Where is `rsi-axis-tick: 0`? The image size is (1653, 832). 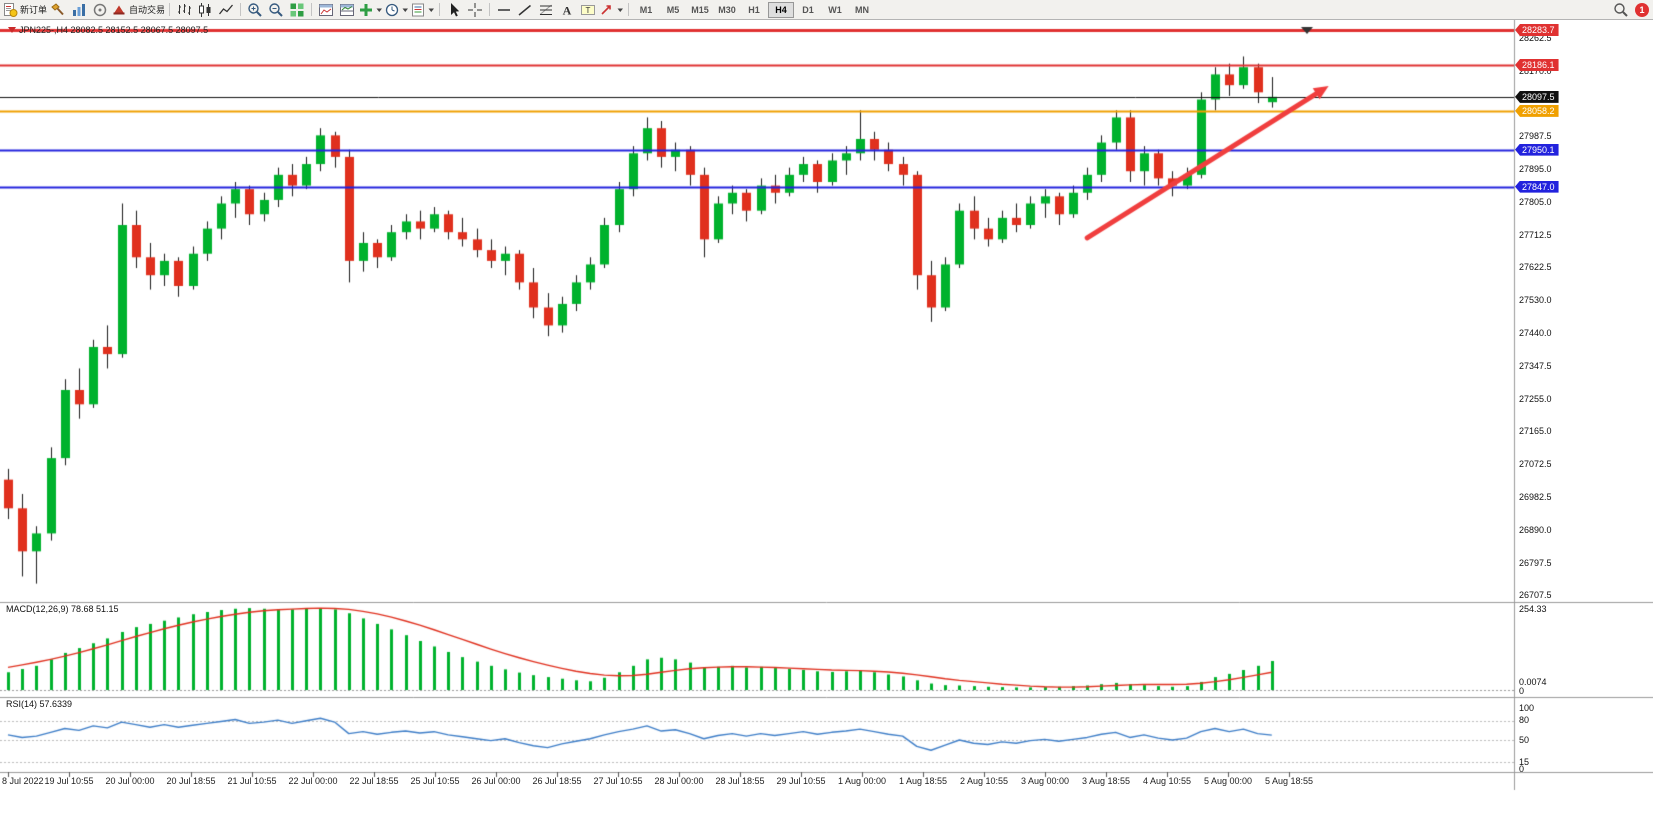
rsi-axis-tick: 0 is located at coordinates (1522, 769).